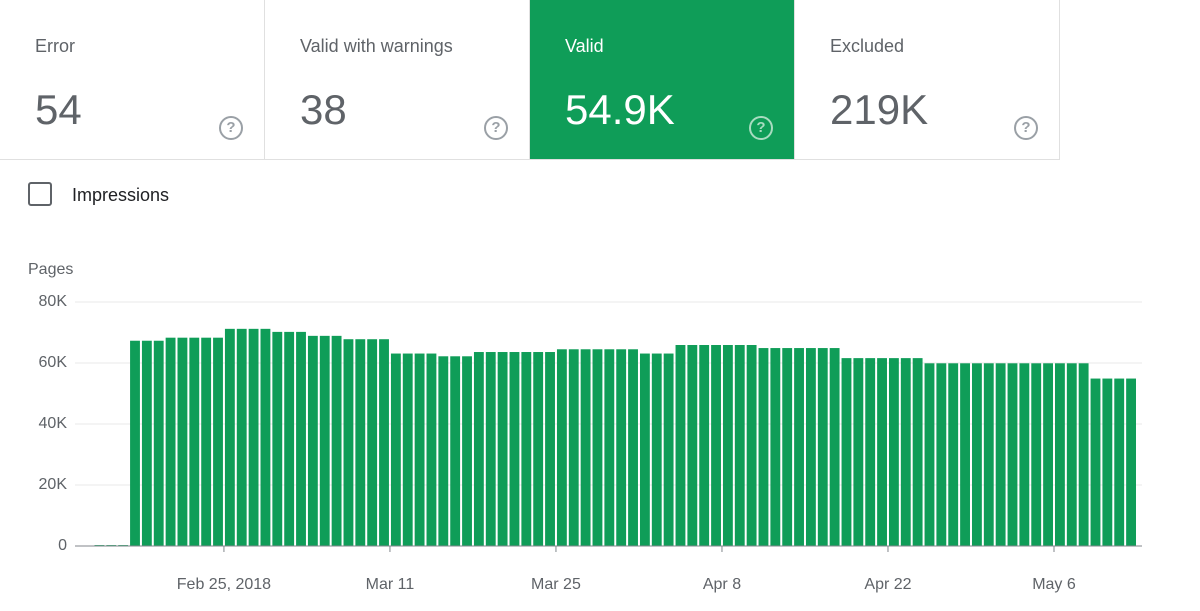  Describe the element at coordinates (722, 584) in the screenshot. I see `x-tick-label: Apr 8` at that location.